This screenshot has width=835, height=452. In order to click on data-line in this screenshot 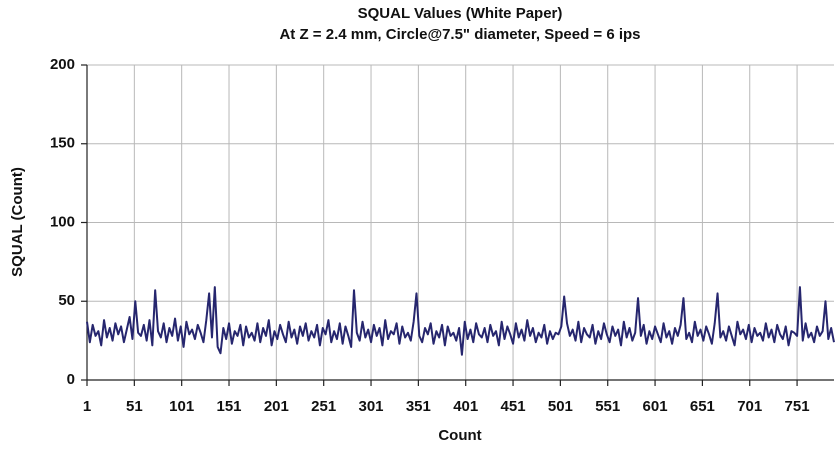, I will do `click(460, 321)`.